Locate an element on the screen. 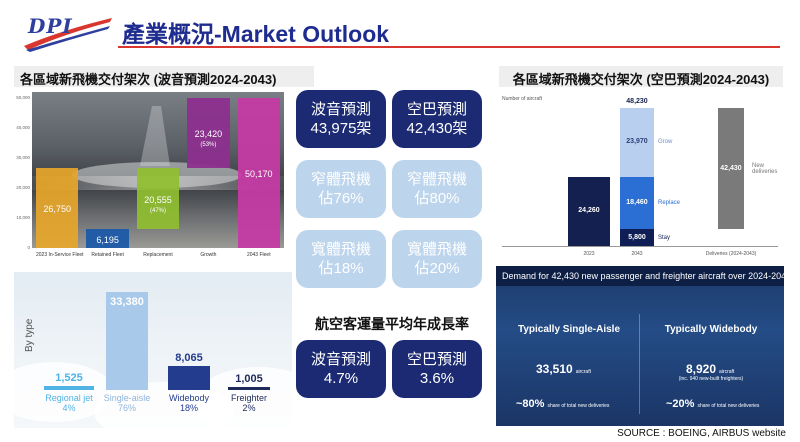 Image resolution: width=800 pixels, height=442 pixels. by-type-value: 1,525 is located at coordinates (69, 377).